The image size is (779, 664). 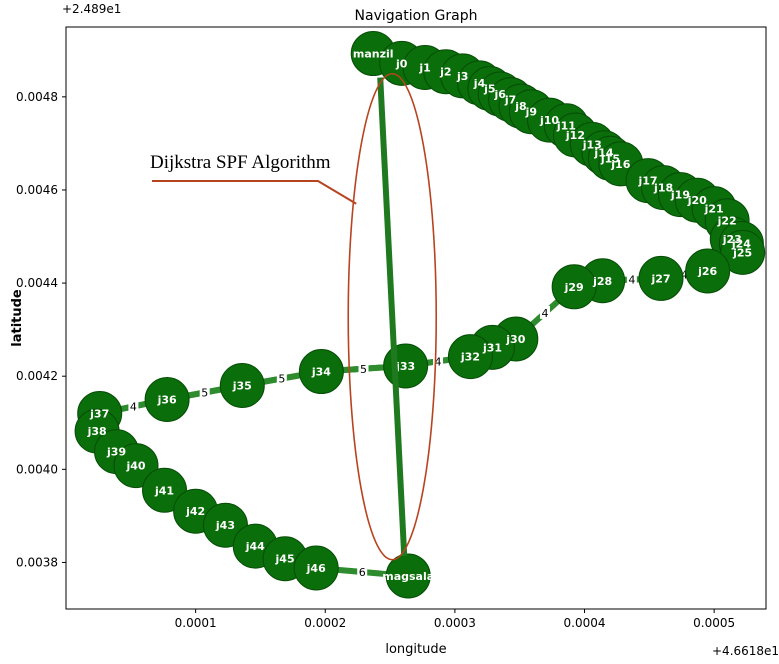 I want to click on node-label-j29: j29, so click(x=574, y=287).